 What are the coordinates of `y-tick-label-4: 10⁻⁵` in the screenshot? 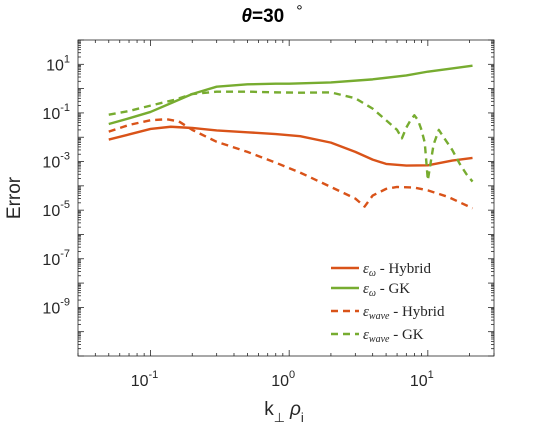 It's located at (56, 209).